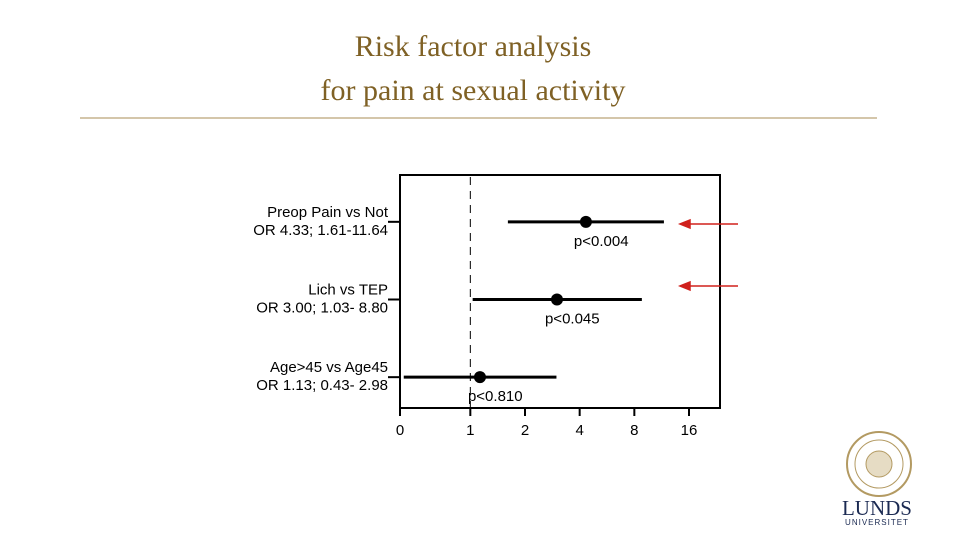 The image size is (958, 539). Describe the element at coordinates (322, 308) in the screenshot. I see `row-or-label: OR 3.00; 1.03- 8.80` at that location.